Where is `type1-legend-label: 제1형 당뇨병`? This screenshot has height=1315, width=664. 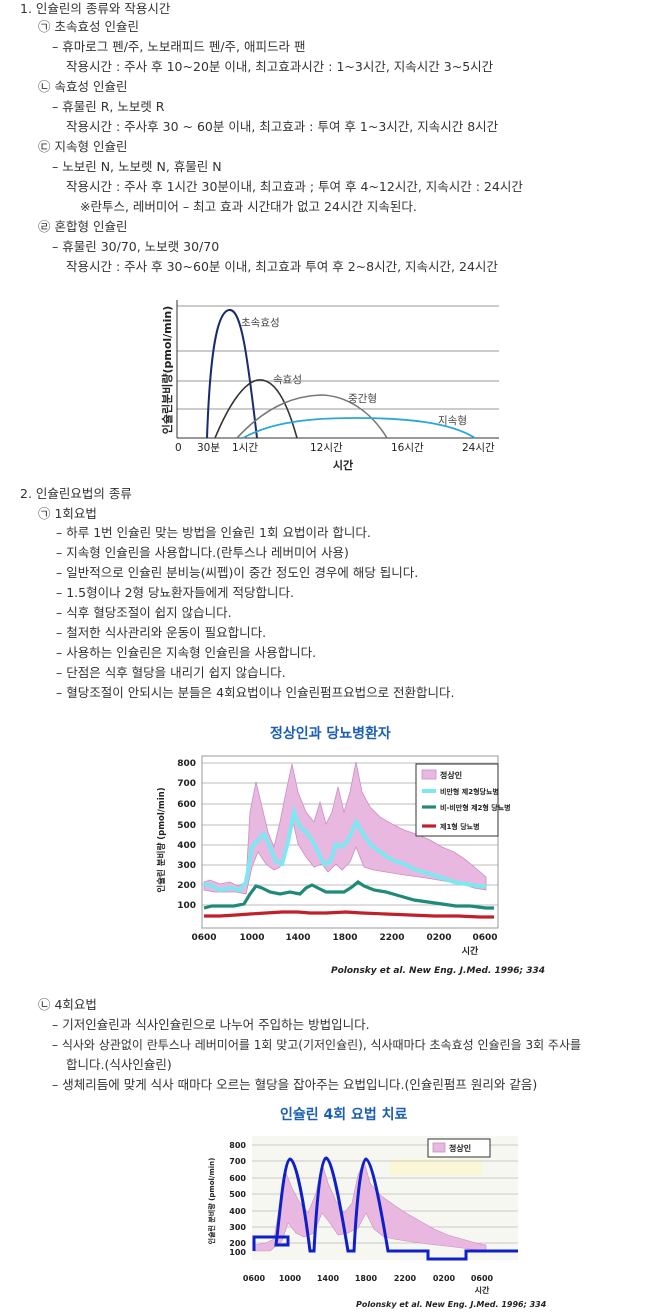
type1-legend-label: 제1형 당뇨병 is located at coordinates (460, 826).